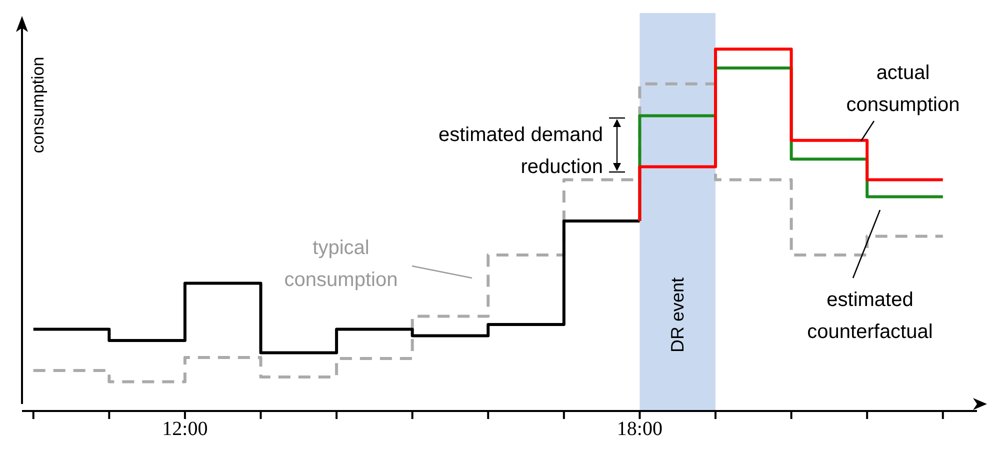 This screenshot has width=995, height=469. What do you see at coordinates (870, 316) in the screenshot?
I see `annotation: estimated counterfactual` at bounding box center [870, 316].